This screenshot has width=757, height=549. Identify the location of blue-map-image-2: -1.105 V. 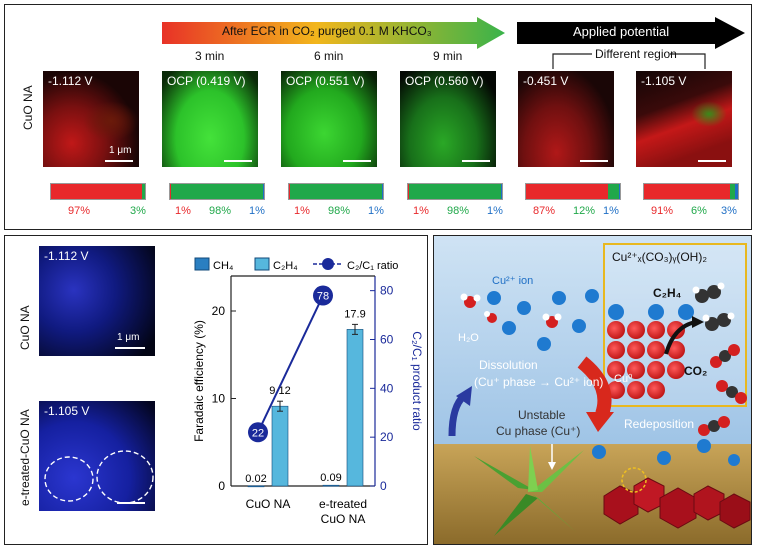
(97, 456).